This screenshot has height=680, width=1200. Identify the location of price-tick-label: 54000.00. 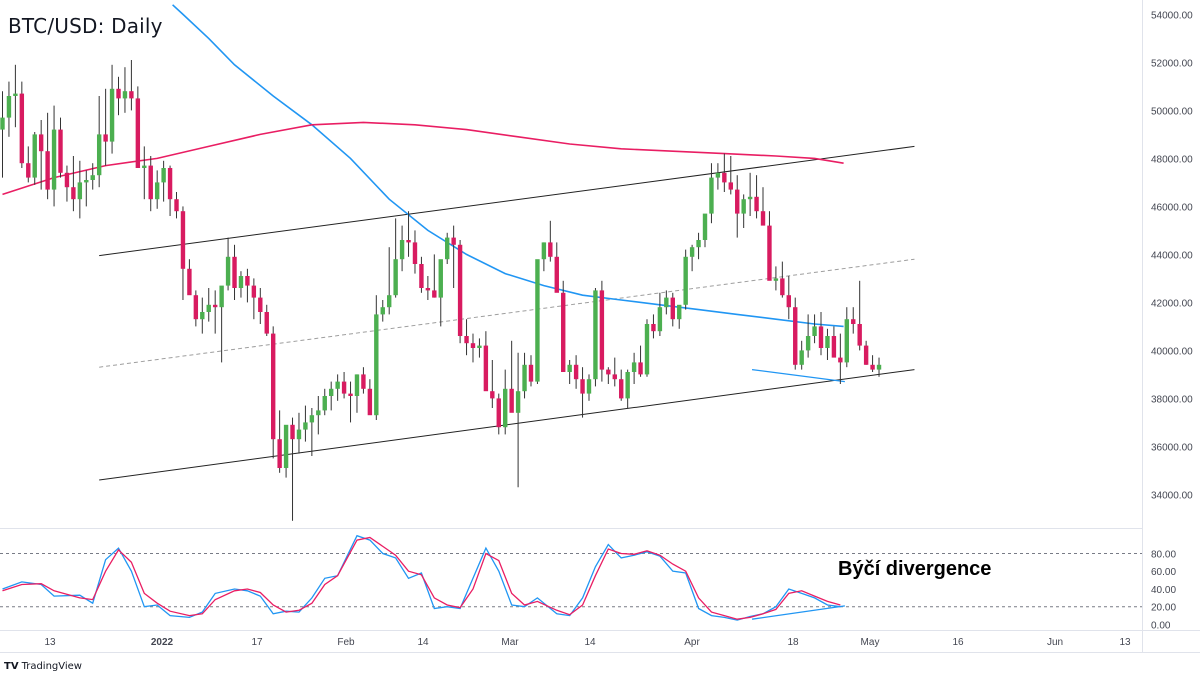
(1172, 15).